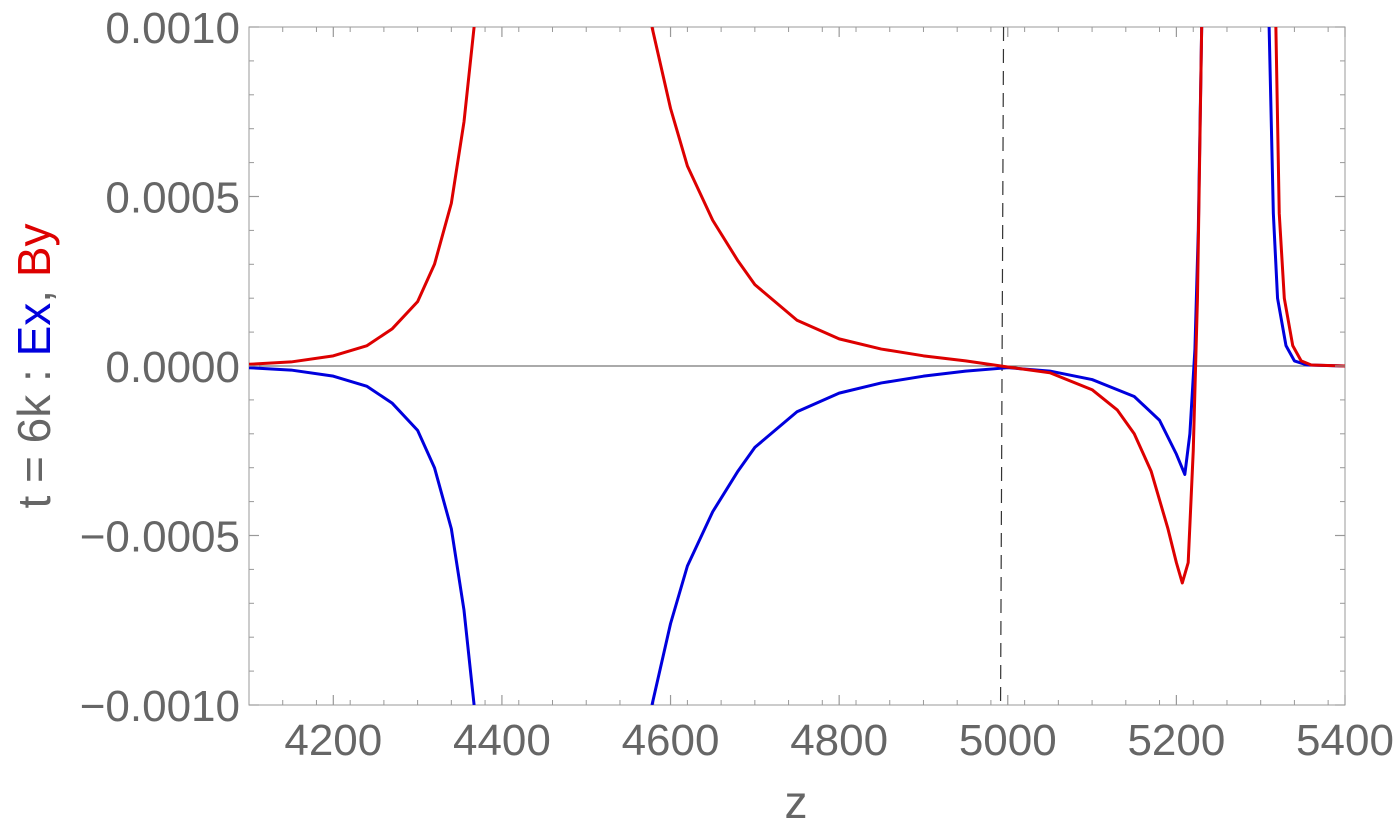  Describe the element at coordinates (160, 706) in the screenshot. I see `y-tick-label: −0.0010` at that location.